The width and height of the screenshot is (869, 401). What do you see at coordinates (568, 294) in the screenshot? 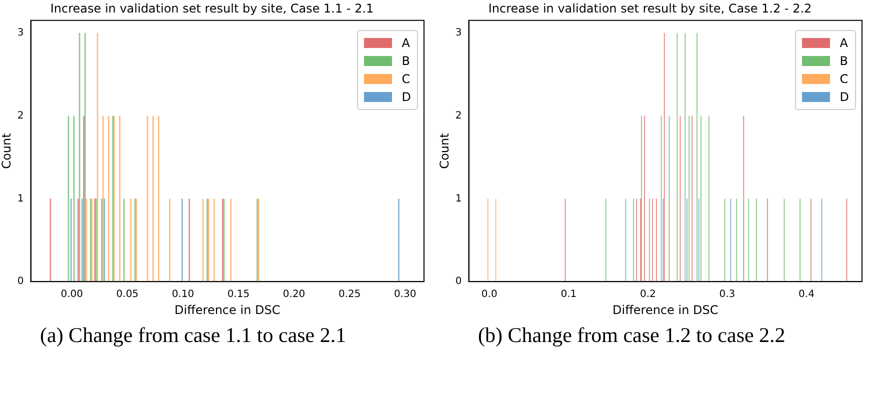
I see `x-tick-label: 0.1` at bounding box center [568, 294].